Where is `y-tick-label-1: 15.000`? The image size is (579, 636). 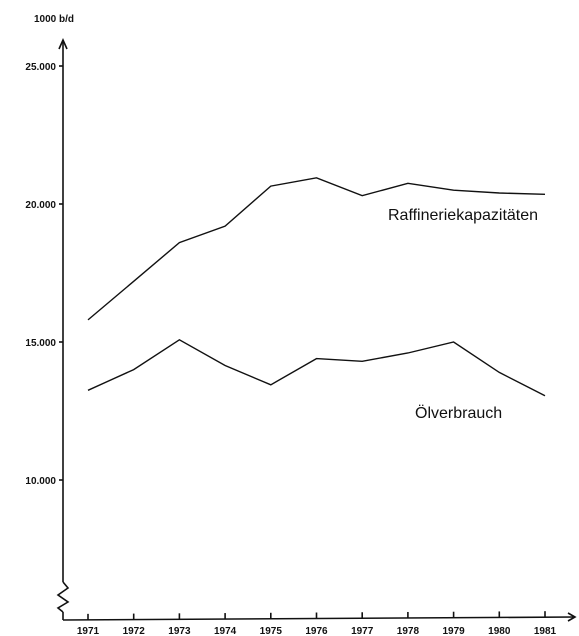 y-tick-label-1: 15.000 is located at coordinates (40, 343).